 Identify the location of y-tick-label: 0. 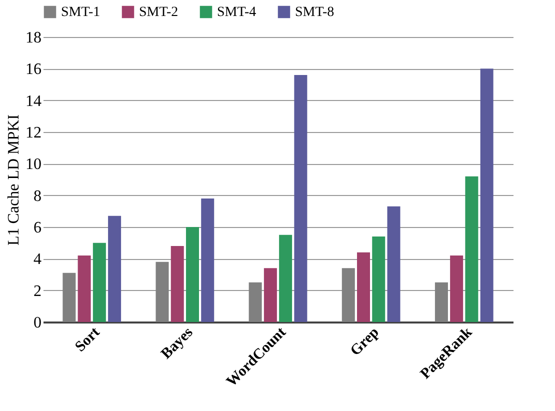
(38, 323).